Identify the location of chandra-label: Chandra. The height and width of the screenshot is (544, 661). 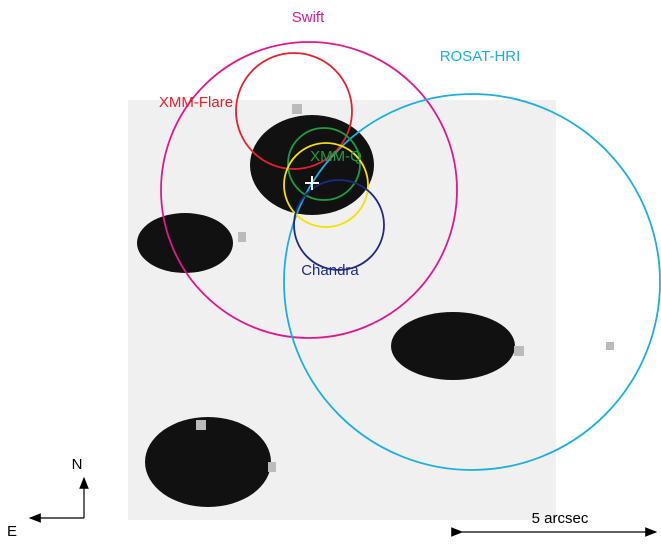
(330, 270).